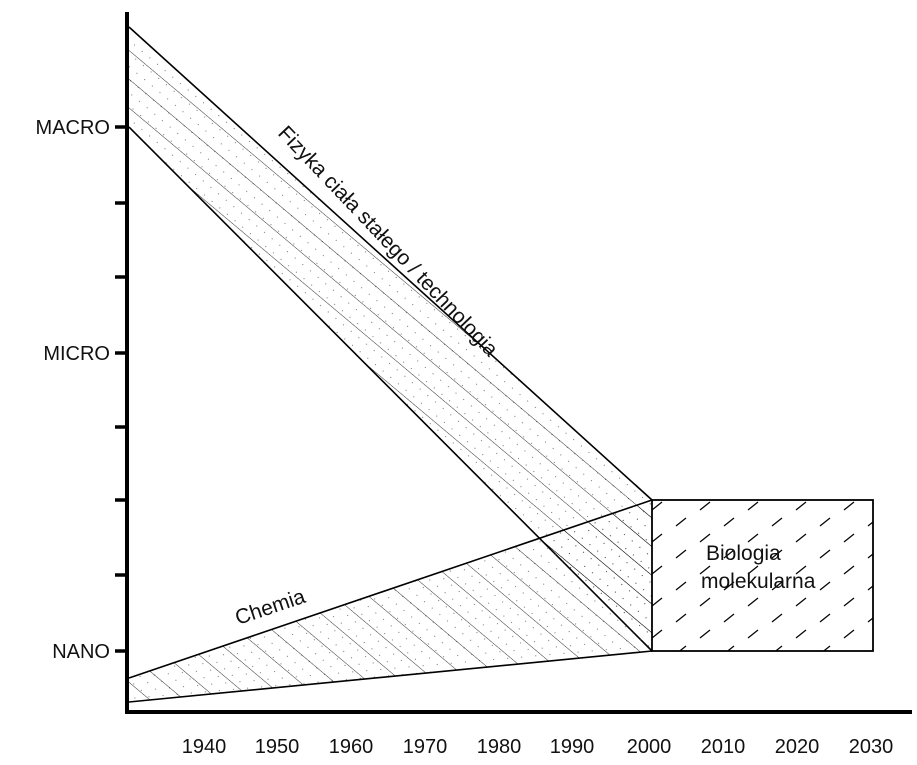 The image size is (917, 765). What do you see at coordinates (76, 354) in the screenshot?
I see `y-label-micro: MICRO` at bounding box center [76, 354].